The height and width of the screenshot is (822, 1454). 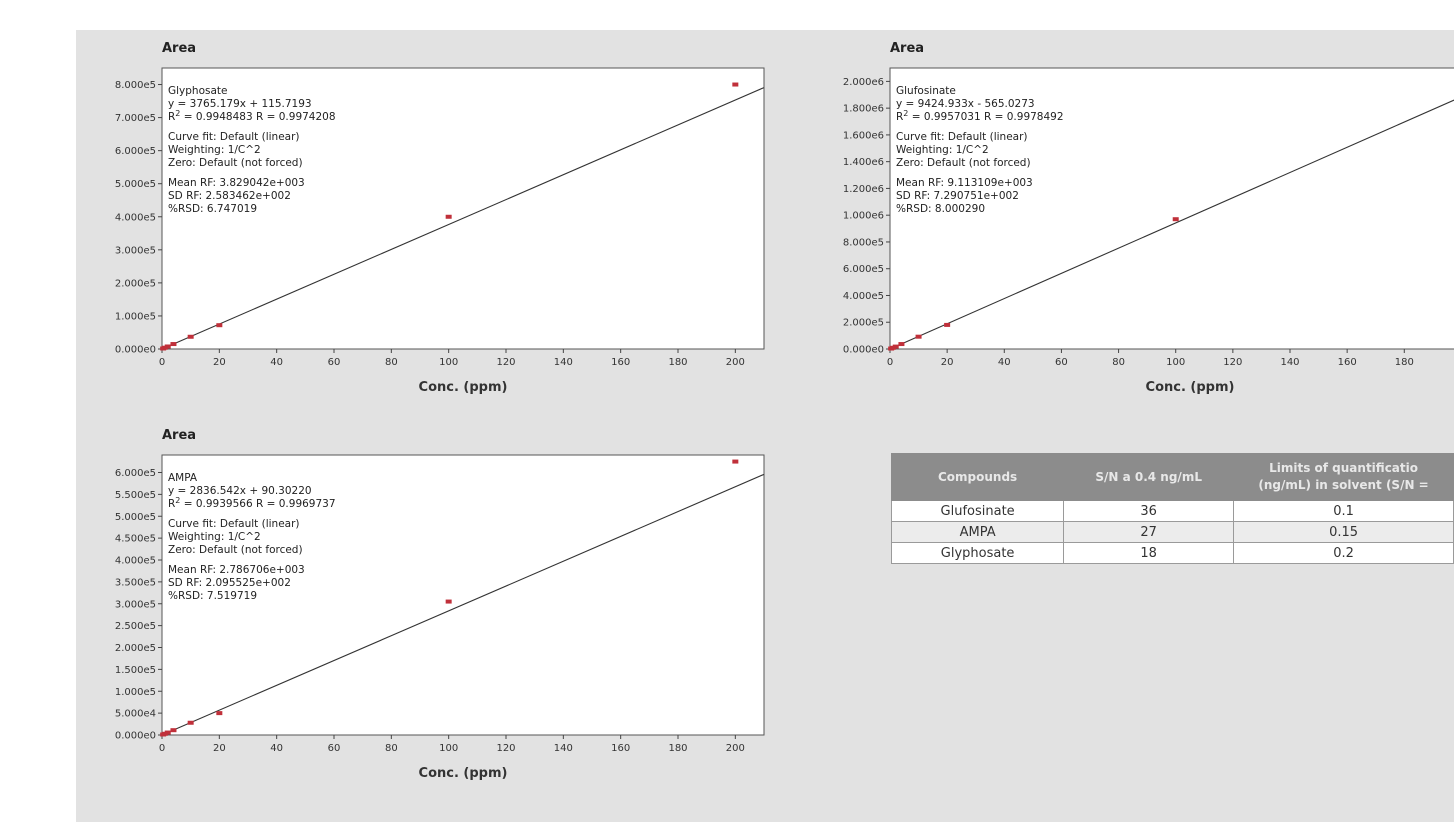 I want to click on x-tick-label: 140, so click(x=563, y=748).